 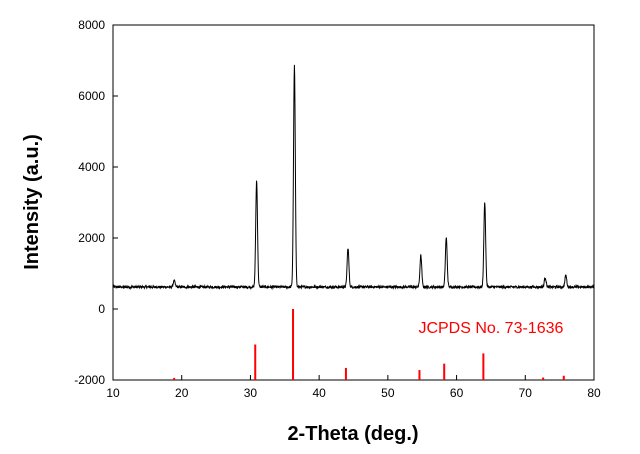 What do you see at coordinates (91, 96) in the screenshot?
I see `y-tick-label: 6000` at bounding box center [91, 96].